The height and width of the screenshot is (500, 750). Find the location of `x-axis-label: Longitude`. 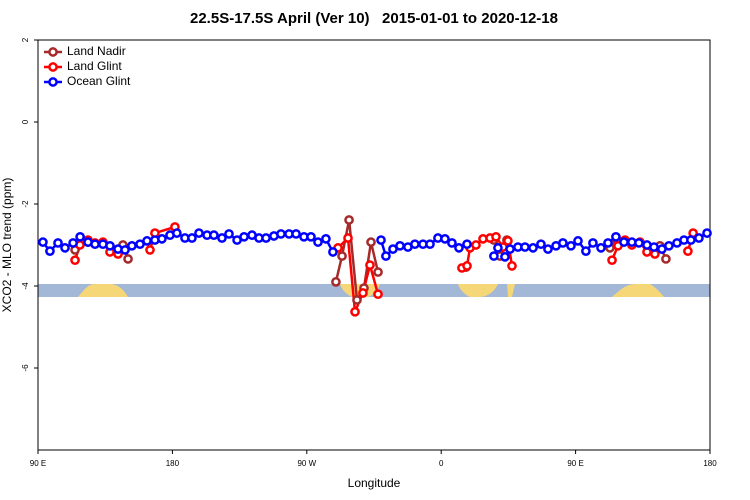

x-axis-label: Longitude is located at coordinates (374, 483).